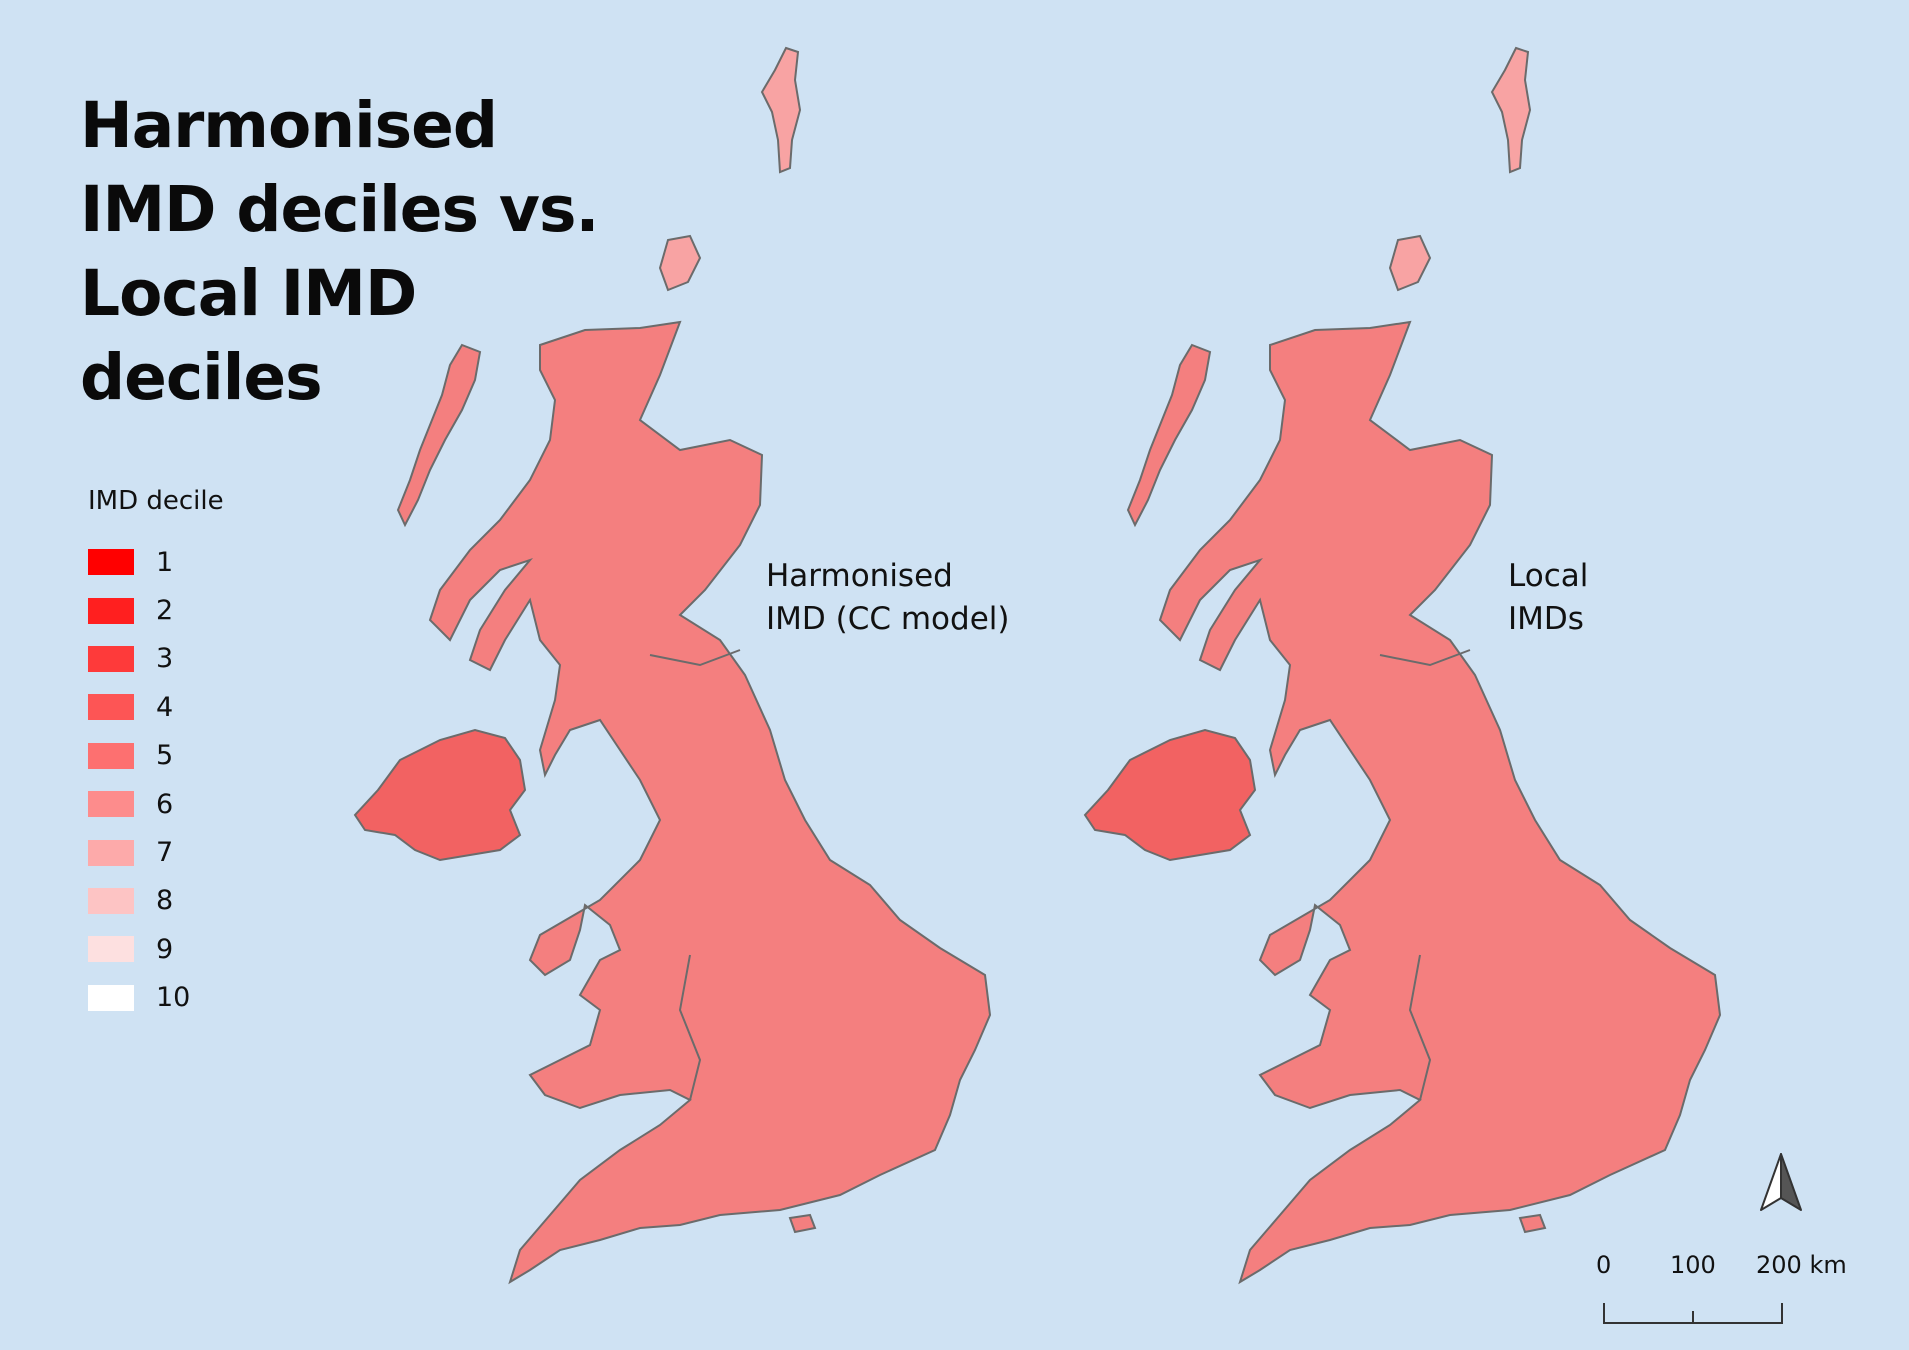 Image resolution: width=1909 pixels, height=1350 pixels. I want to click on scale-label-0: 0, so click(1604, 1265).